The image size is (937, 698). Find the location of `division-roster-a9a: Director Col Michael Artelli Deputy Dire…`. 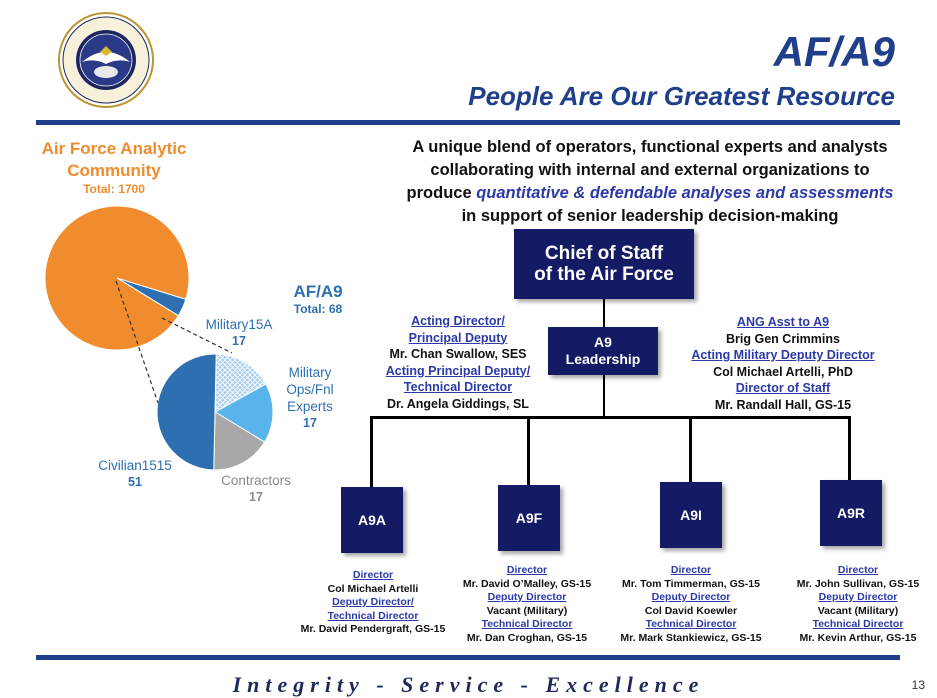

division-roster-a9a: Director Col Michael Artelli Deputy Dire… is located at coordinates (373, 603).